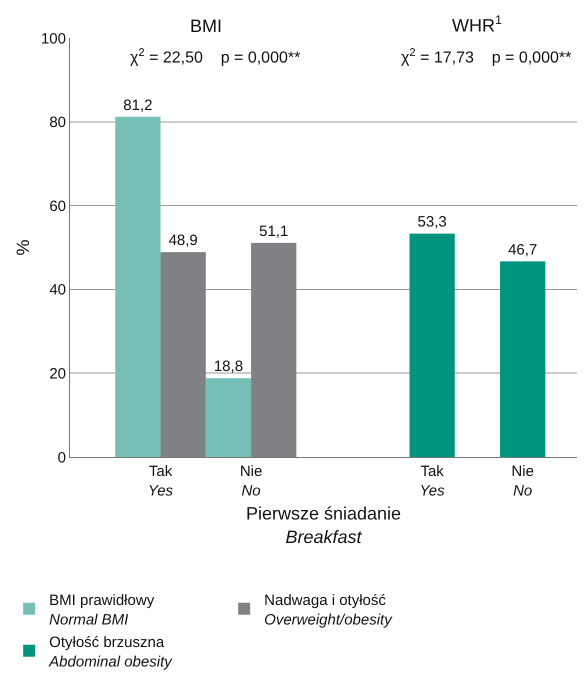 Image resolution: width=585 pixels, height=685 pixels. I want to click on y-tick-label: 100, so click(53, 39).